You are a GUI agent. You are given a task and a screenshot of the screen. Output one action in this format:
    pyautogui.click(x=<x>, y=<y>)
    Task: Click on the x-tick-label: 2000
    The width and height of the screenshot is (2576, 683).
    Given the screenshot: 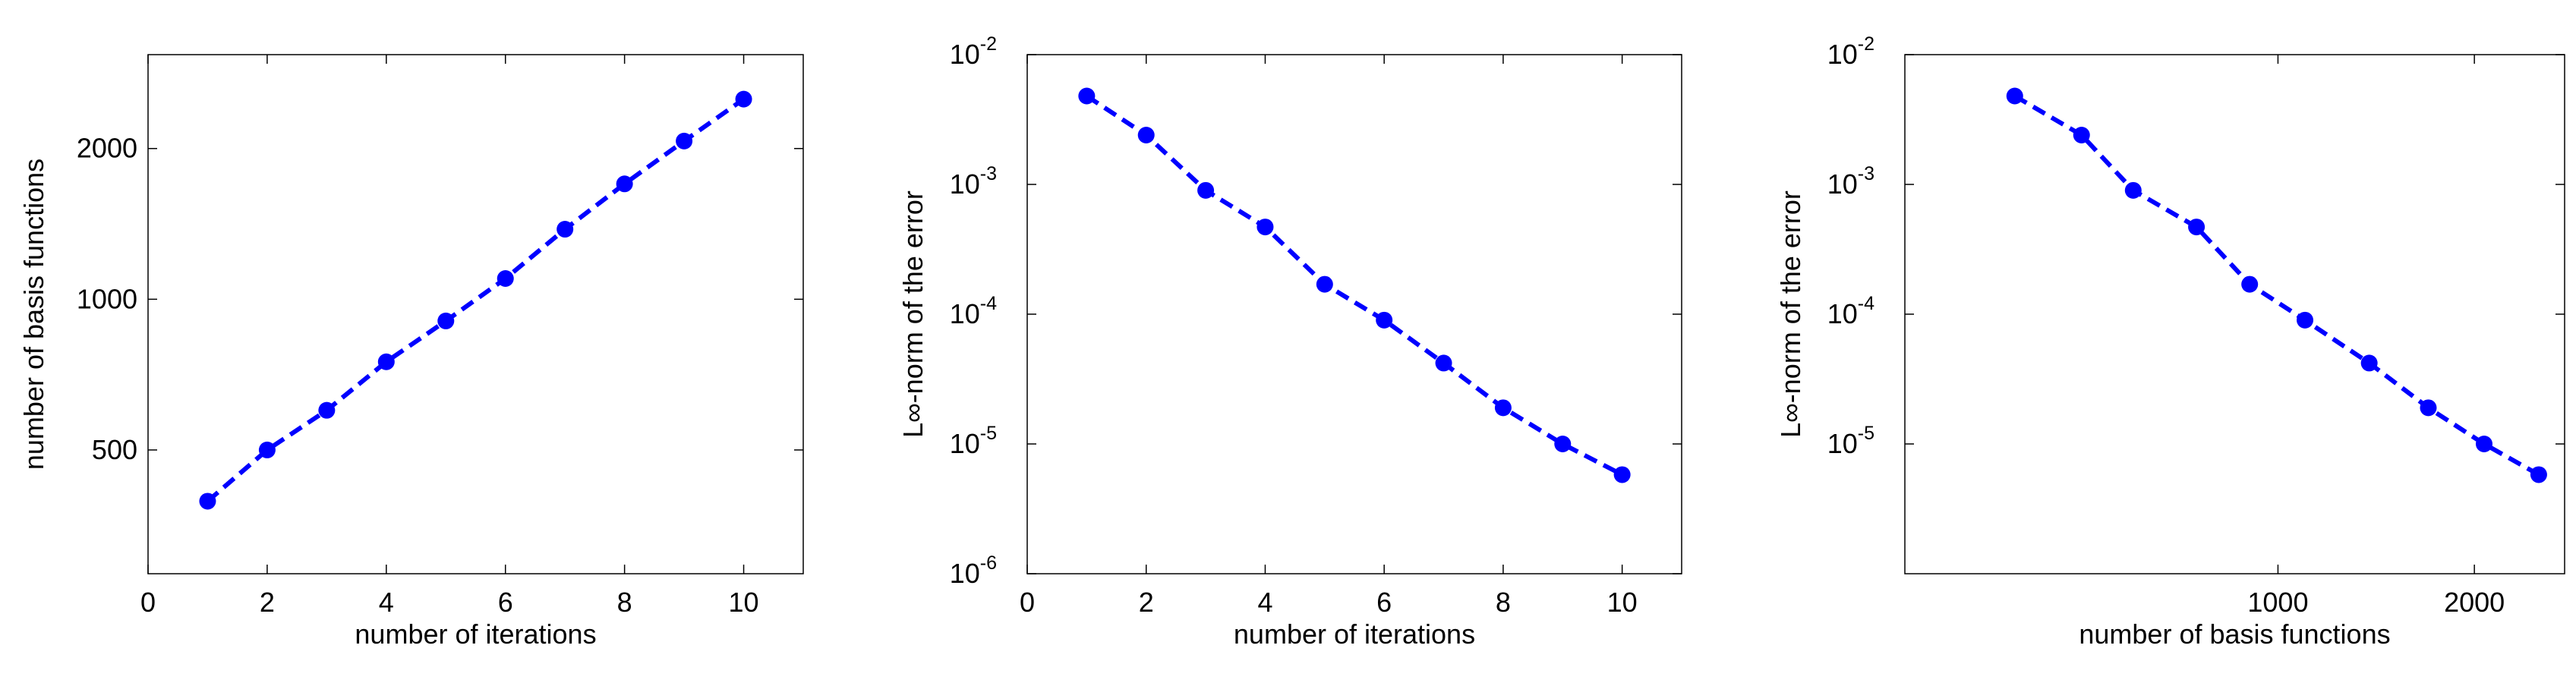 What is the action you would take?
    pyautogui.click(x=2474, y=602)
    